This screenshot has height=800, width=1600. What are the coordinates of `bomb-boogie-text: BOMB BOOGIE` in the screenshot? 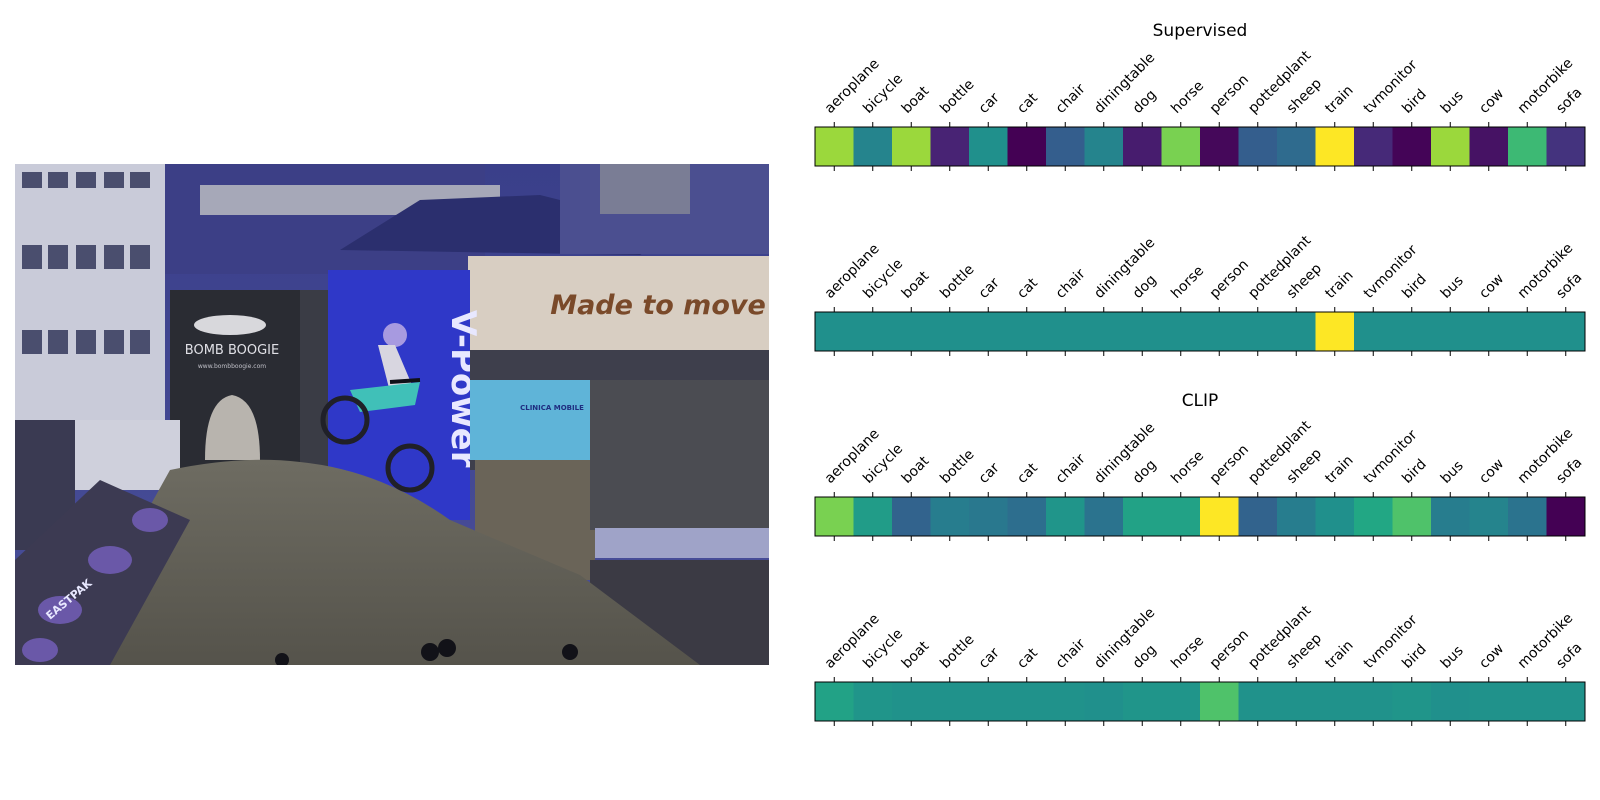 It's located at (232, 350).